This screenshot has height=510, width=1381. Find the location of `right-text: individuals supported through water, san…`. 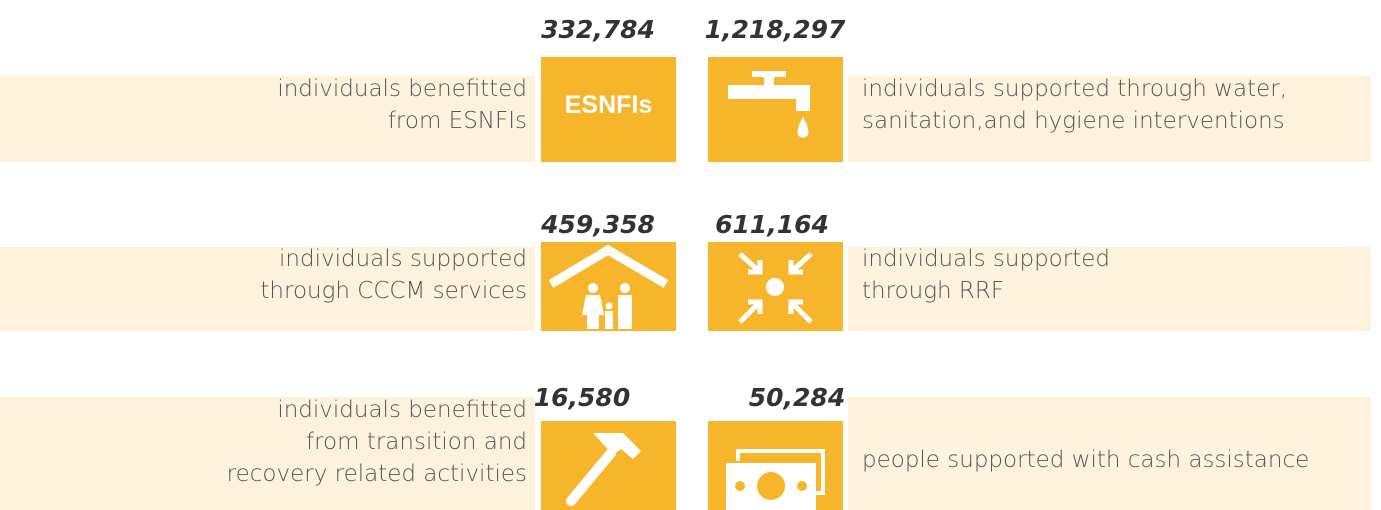

right-text: individuals supported through water, san… is located at coordinates (1074, 105).